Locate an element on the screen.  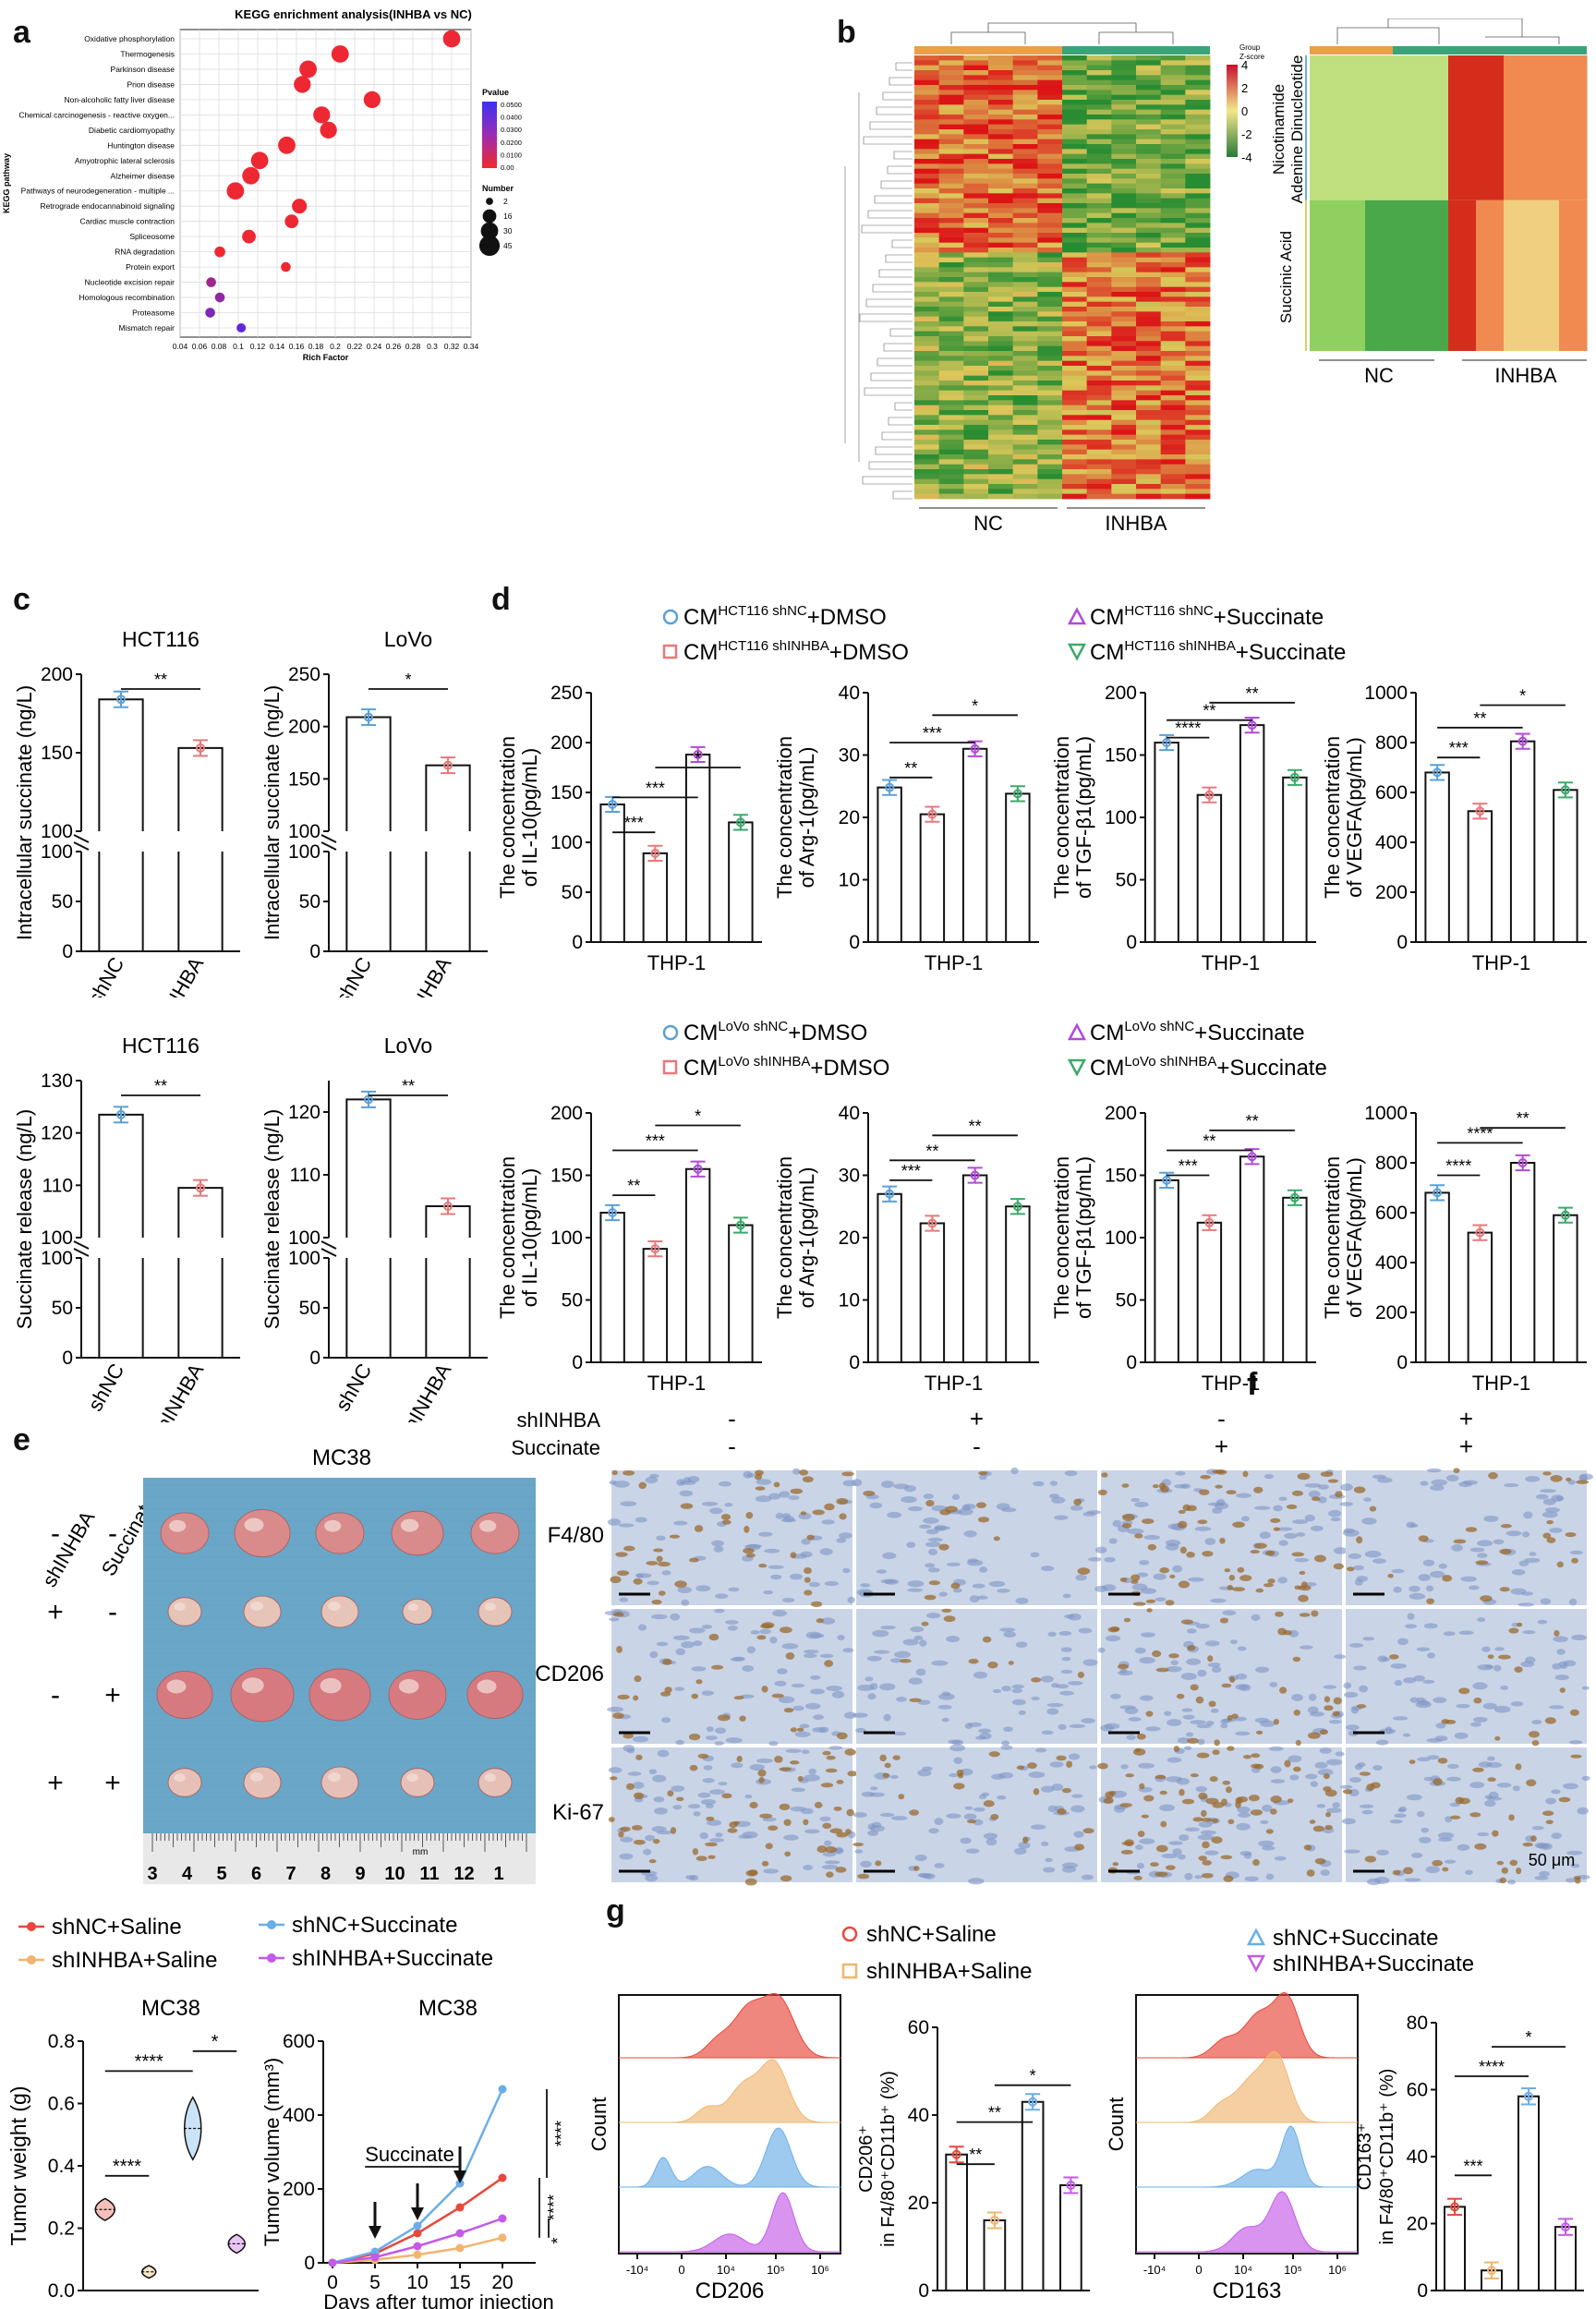
sig-label: **** is located at coordinates (561, 2134).